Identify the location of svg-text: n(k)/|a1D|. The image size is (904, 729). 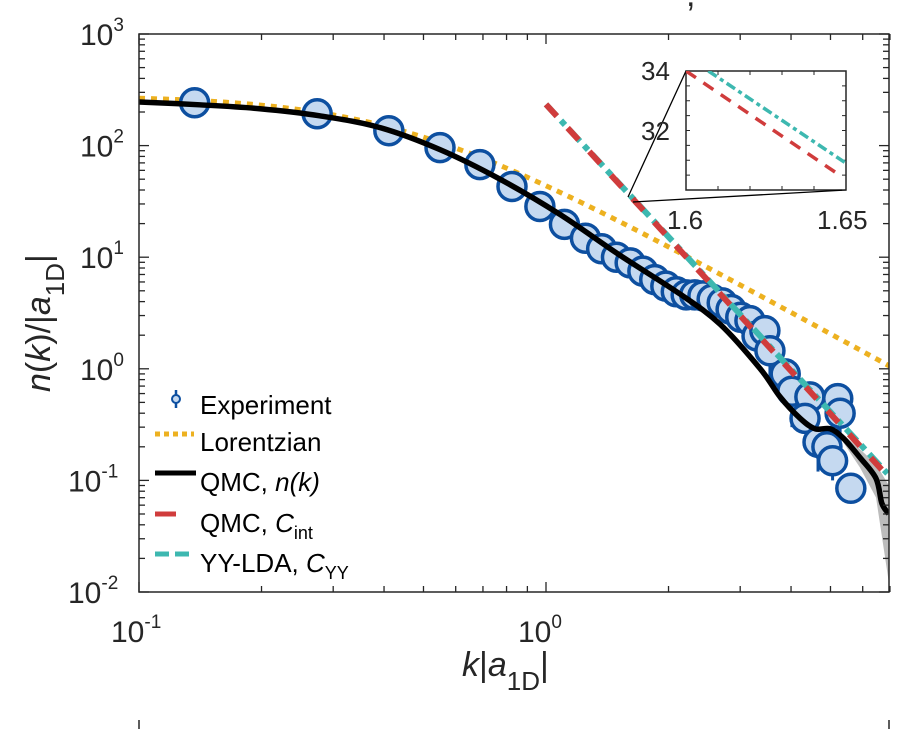
(45, 323).